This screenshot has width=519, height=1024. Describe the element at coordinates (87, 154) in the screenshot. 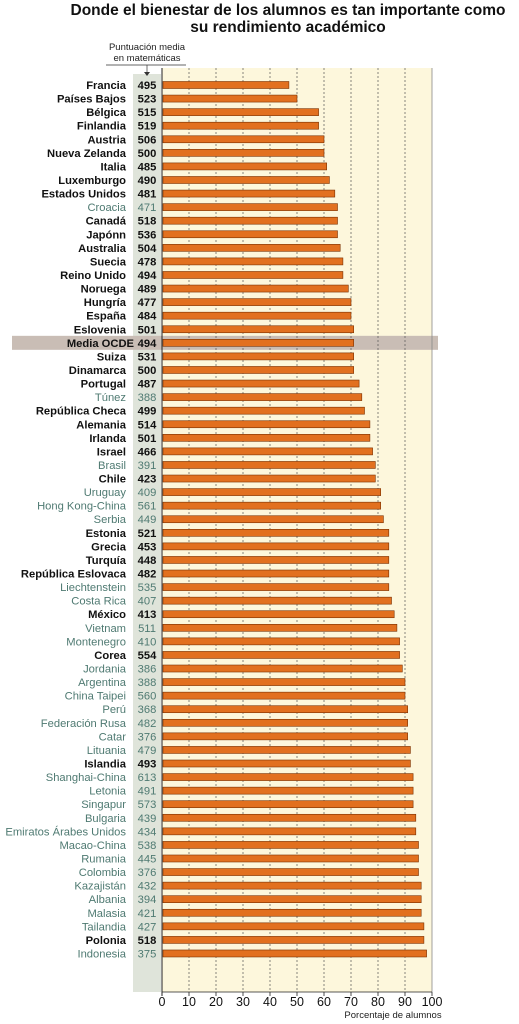

I see `country-label: Nueva Zelanda` at that location.